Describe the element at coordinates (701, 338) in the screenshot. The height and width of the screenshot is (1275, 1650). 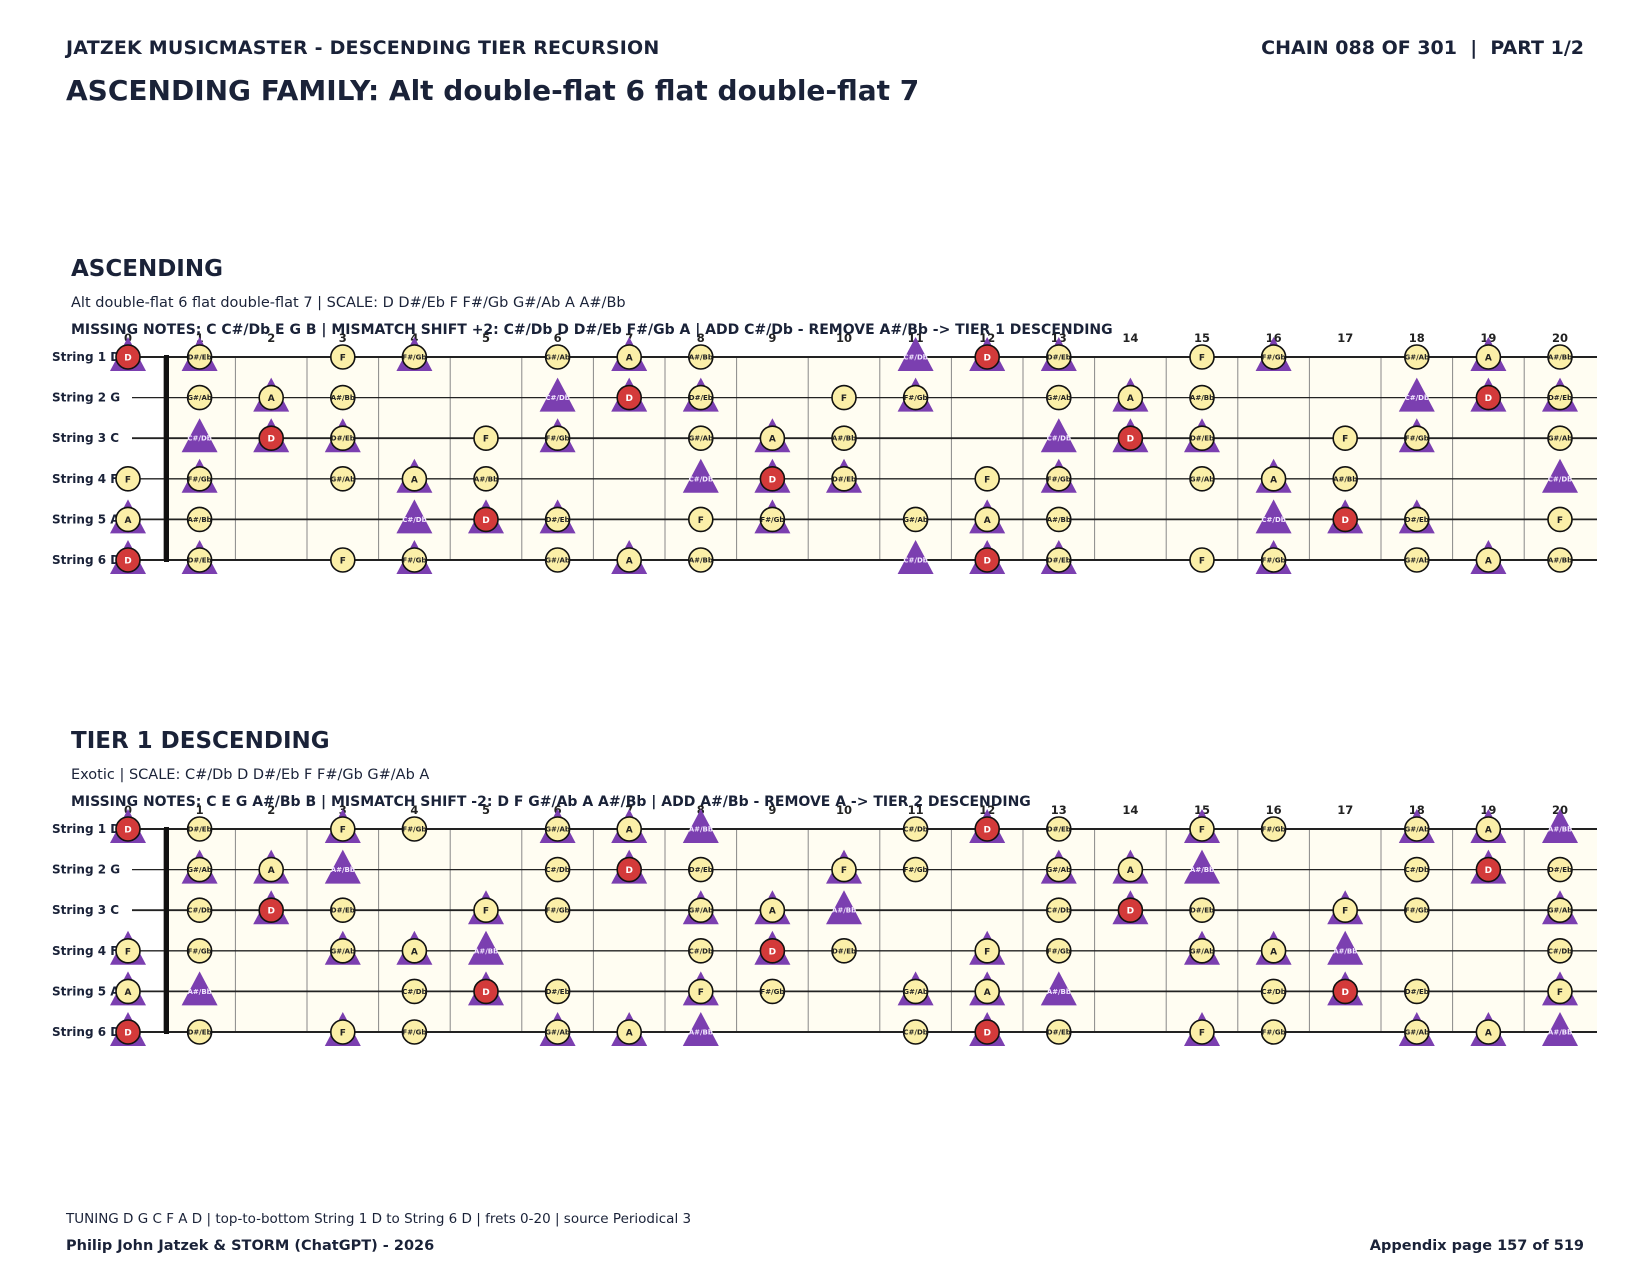
I see `fret-number: 8` at that location.